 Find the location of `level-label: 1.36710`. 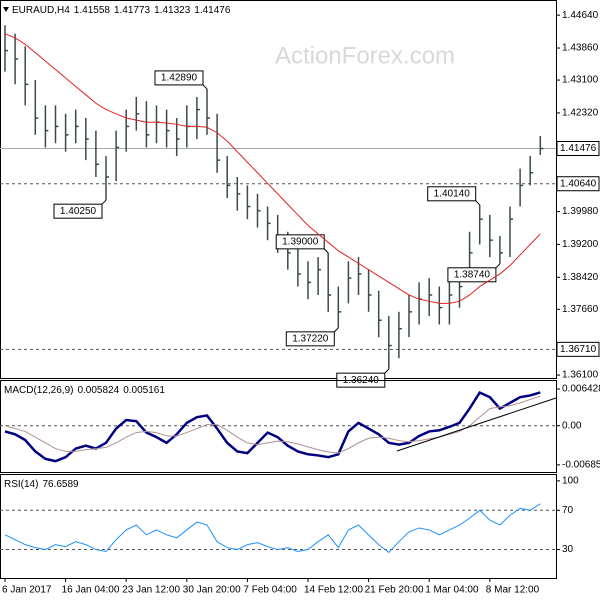

level-label: 1.36710 is located at coordinates (578, 349).